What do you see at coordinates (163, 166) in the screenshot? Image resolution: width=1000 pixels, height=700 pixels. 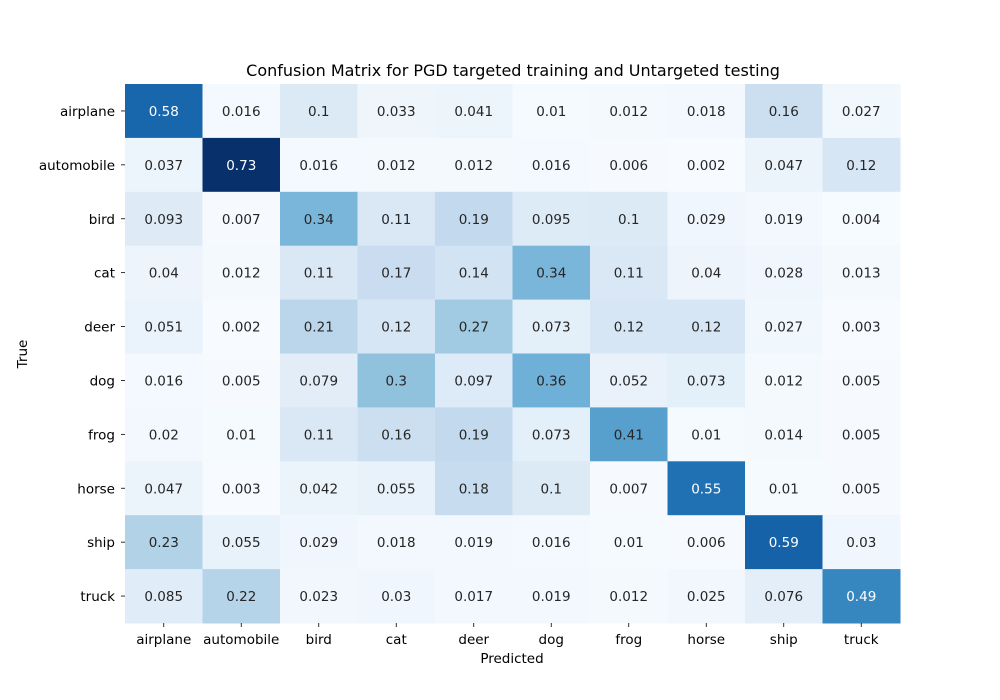 I see `cell-value-label: 0.037` at bounding box center [163, 166].